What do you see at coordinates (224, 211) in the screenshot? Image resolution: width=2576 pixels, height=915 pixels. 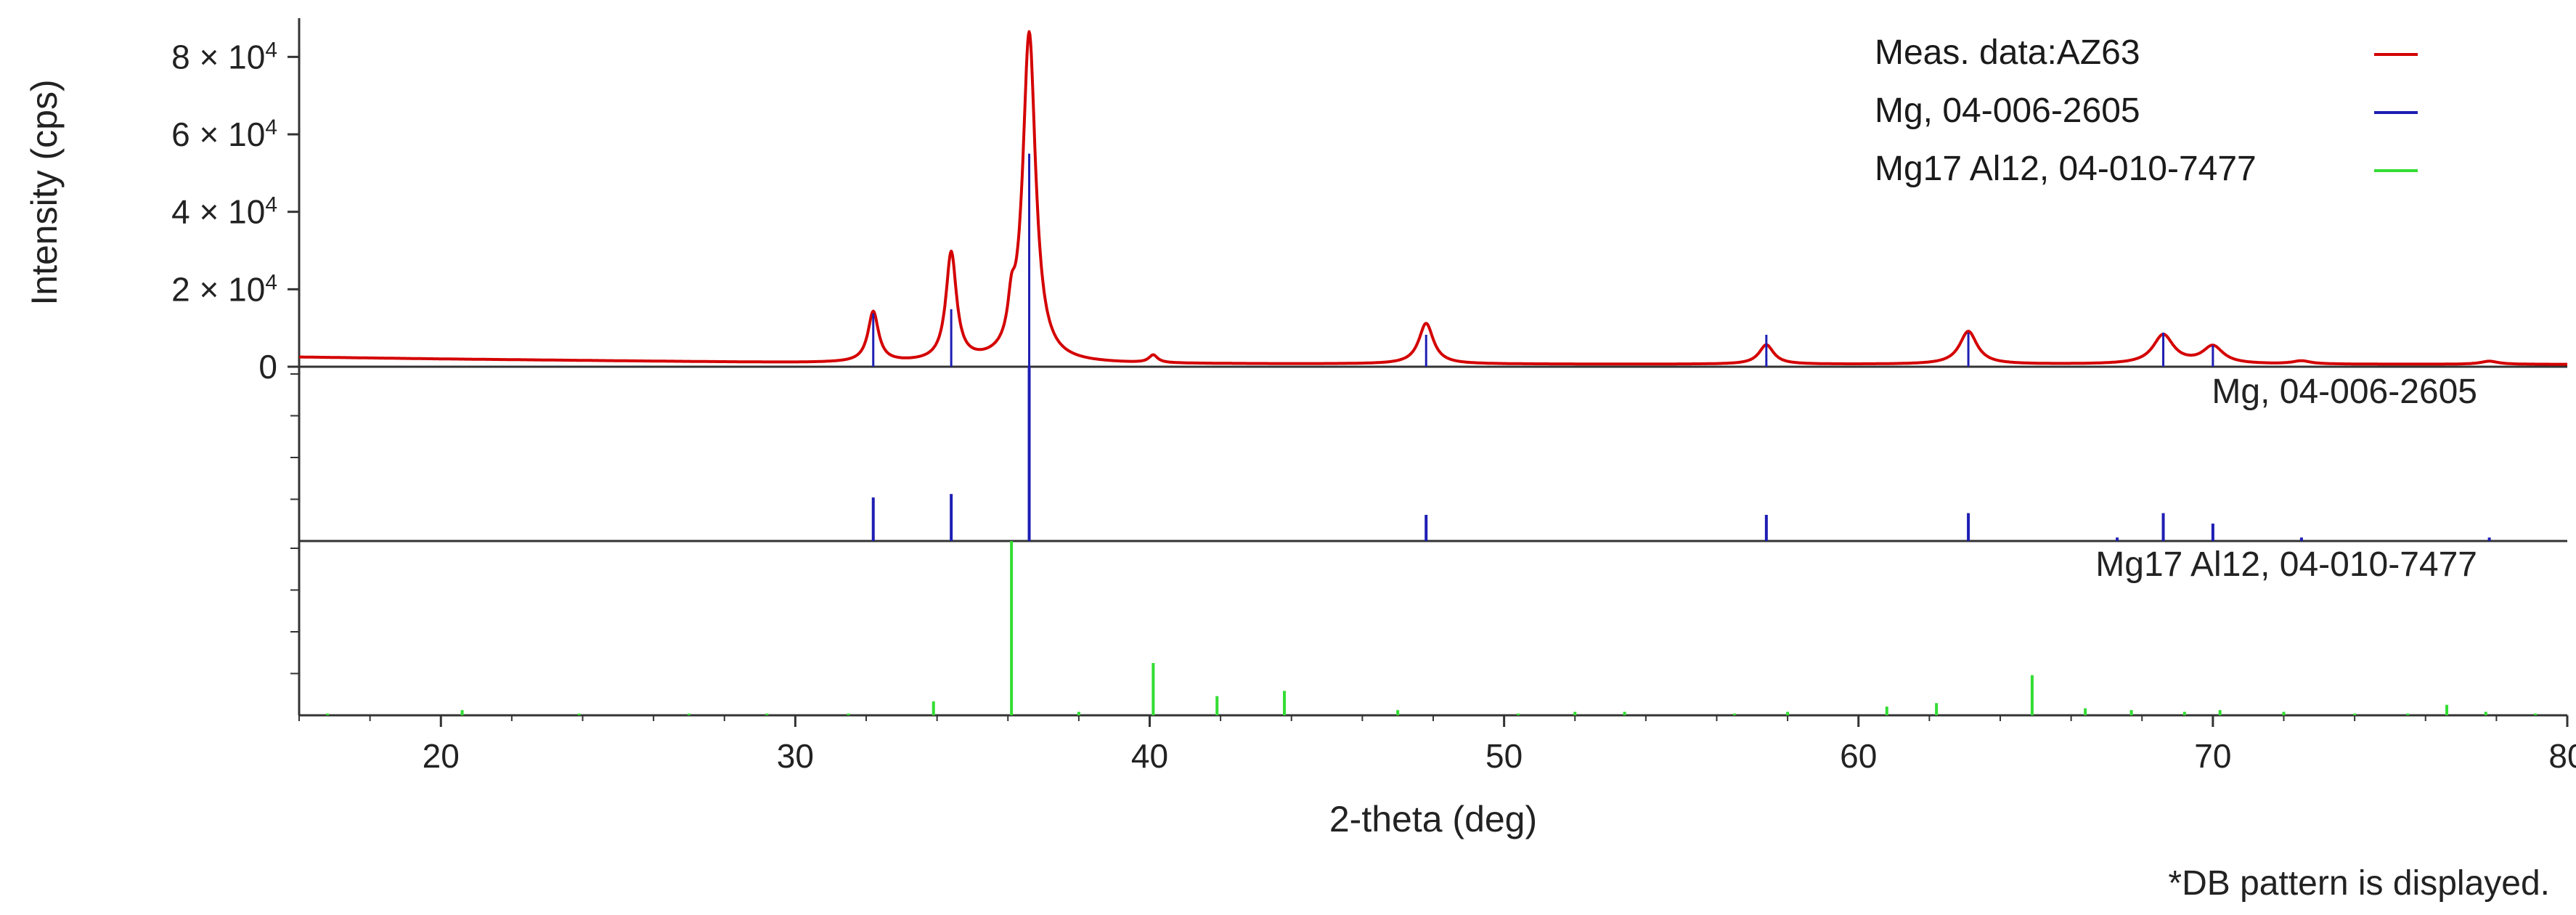 I see `y-tick-label: 4 × 104` at bounding box center [224, 211].